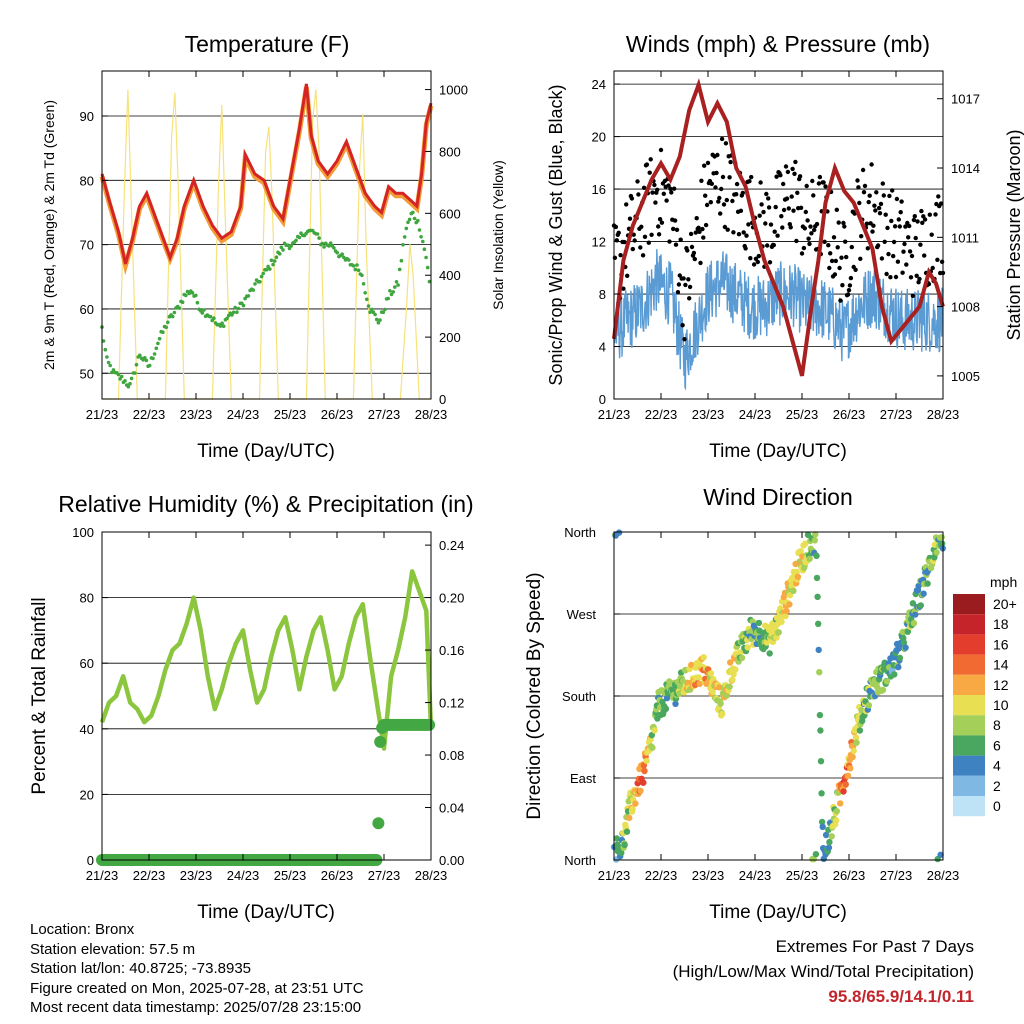 This screenshot has height=1024, width=1024. What do you see at coordinates (87, 309) in the screenshot?
I see `y-tick-label: 60` at bounding box center [87, 309].